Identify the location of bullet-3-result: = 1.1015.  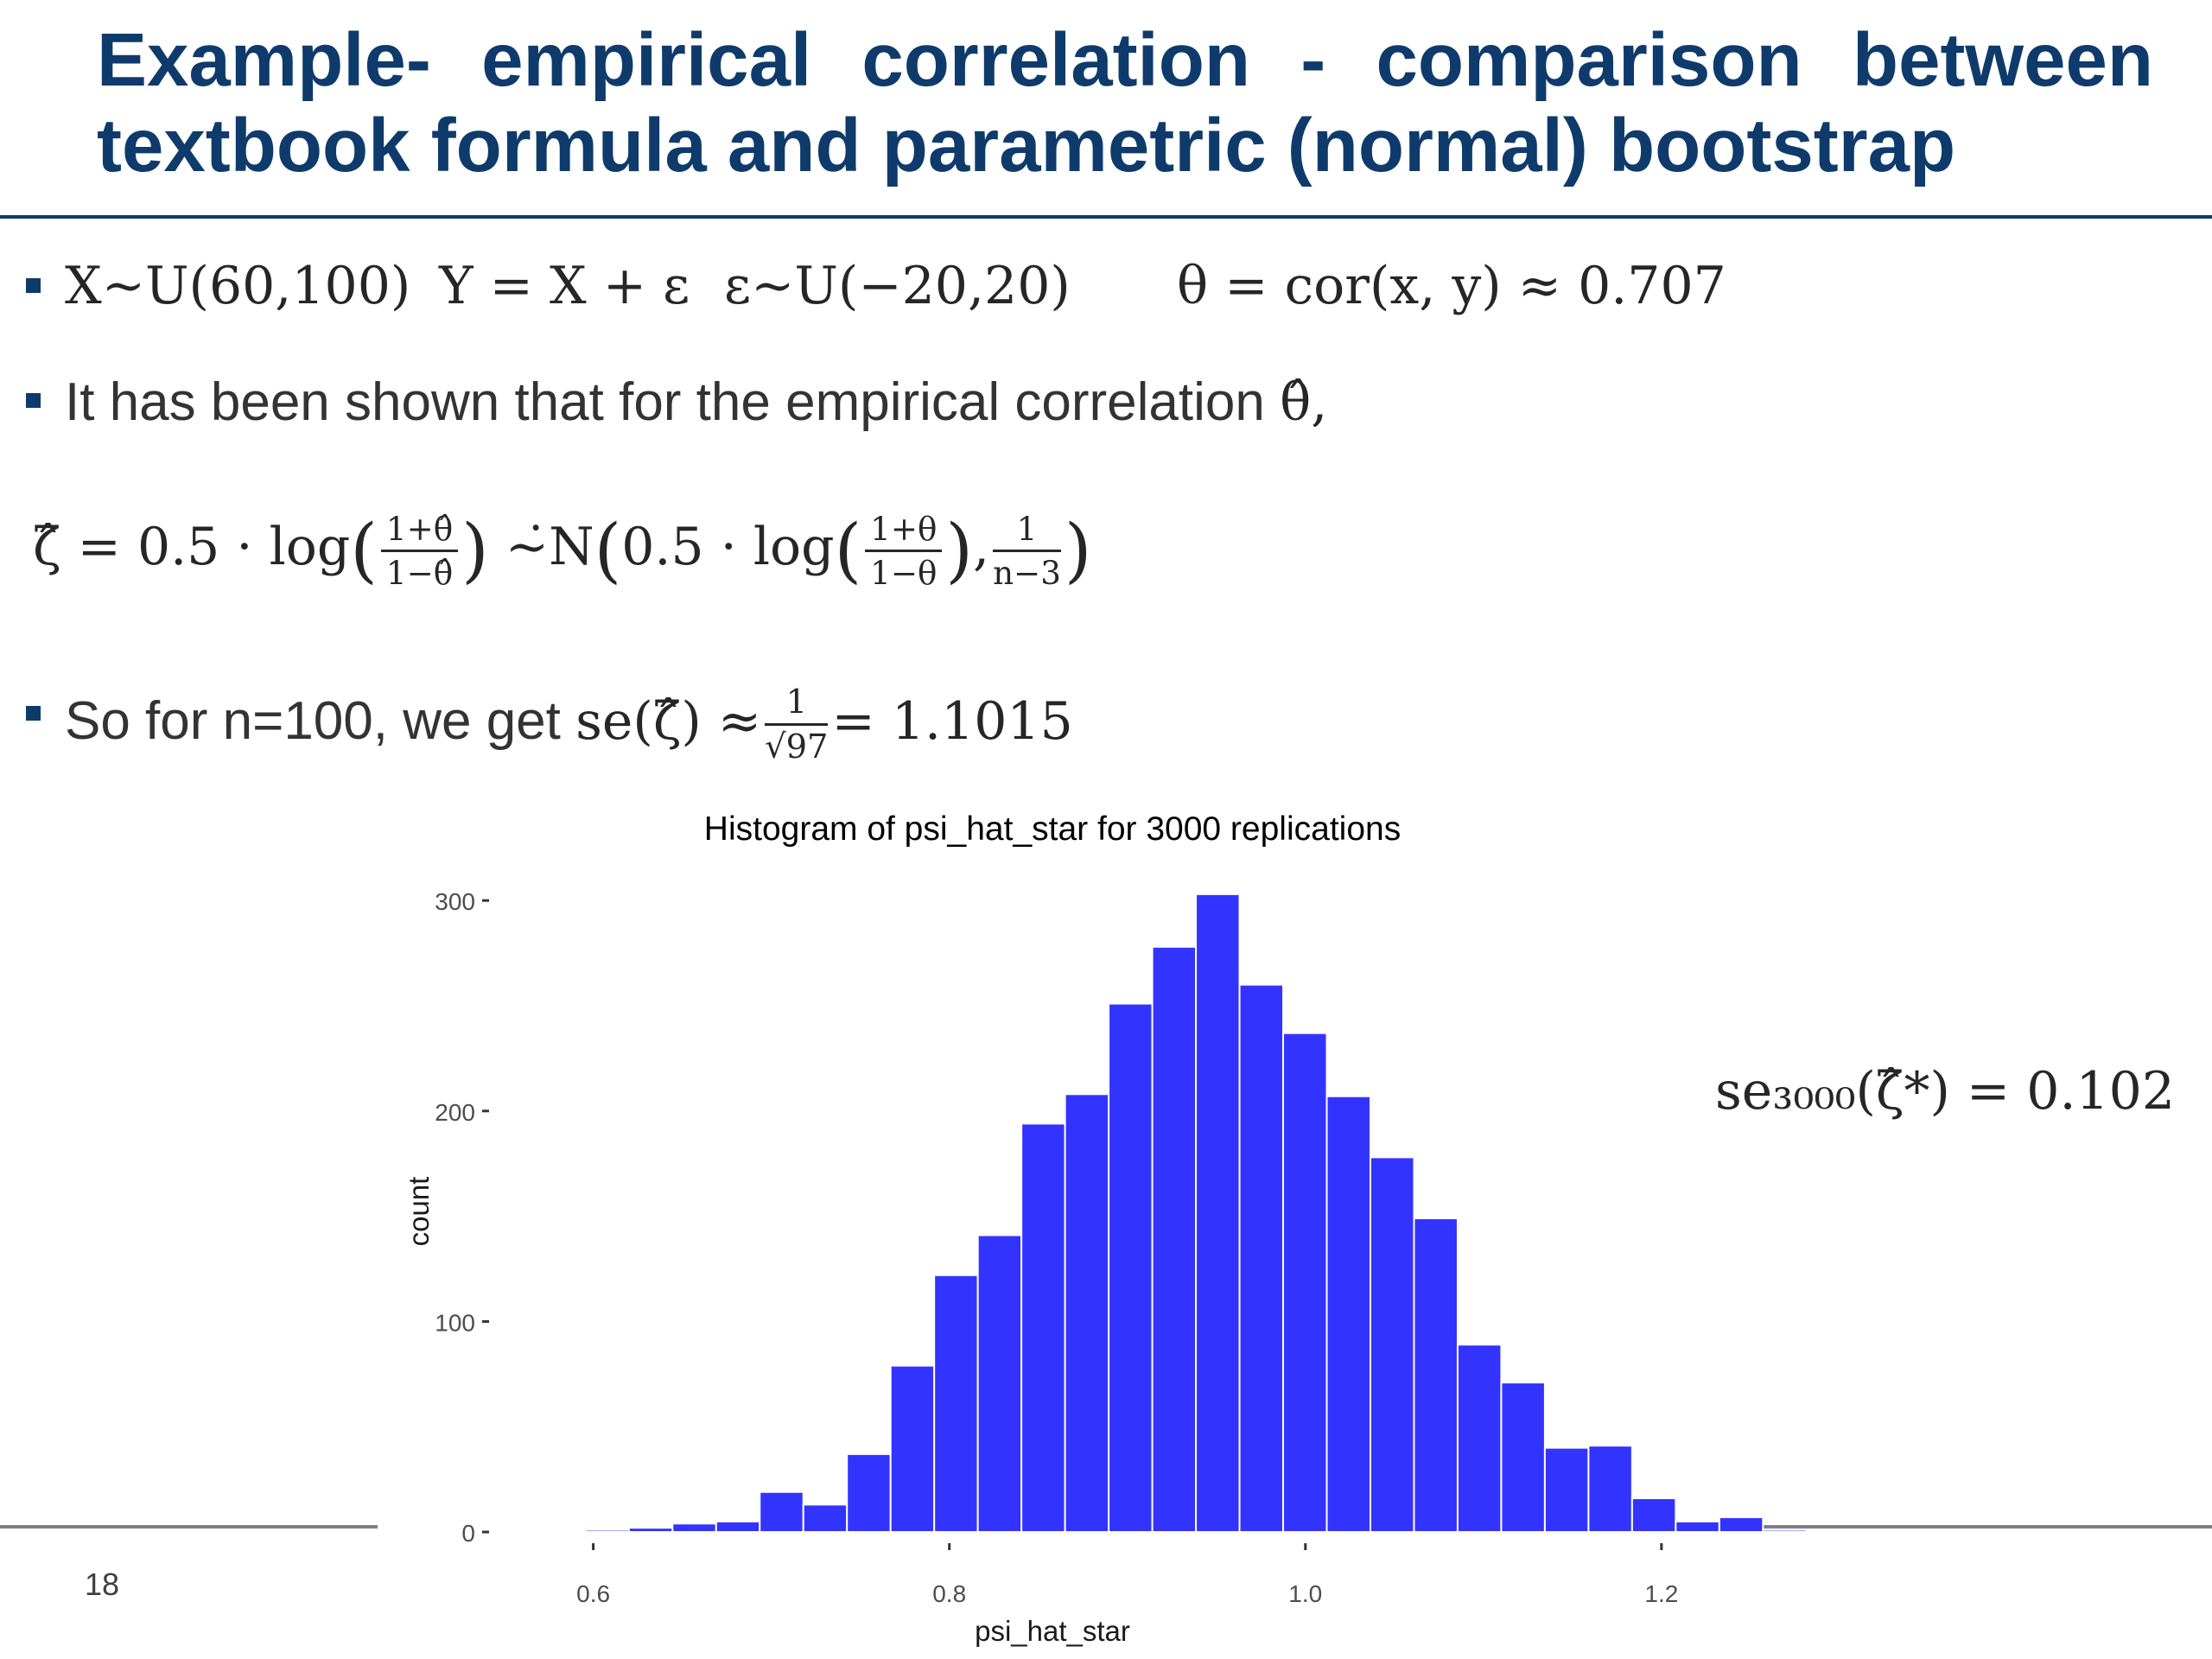
(952, 721).